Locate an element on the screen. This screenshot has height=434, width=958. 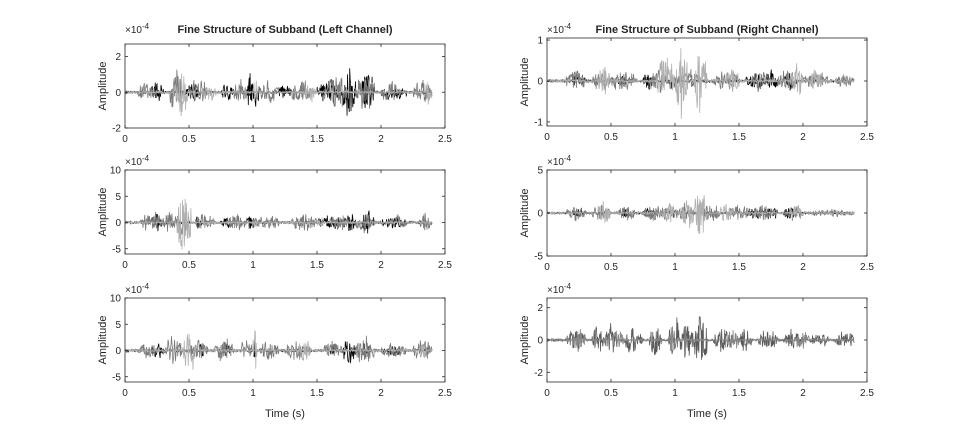
y-tick-label: -1 is located at coordinates (538, 122).